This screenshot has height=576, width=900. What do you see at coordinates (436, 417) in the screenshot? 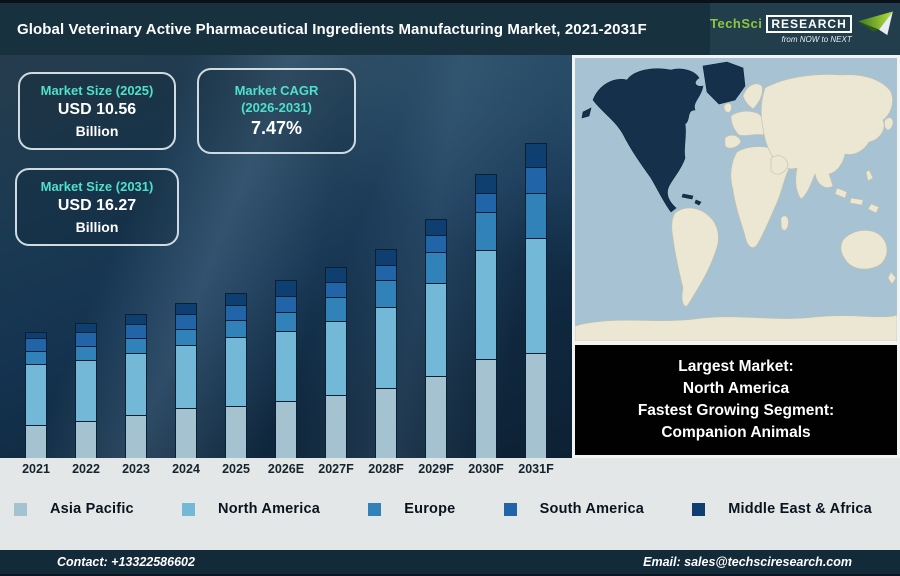
I see `bar-segment-asia-pacific-2029f` at bounding box center [436, 417].